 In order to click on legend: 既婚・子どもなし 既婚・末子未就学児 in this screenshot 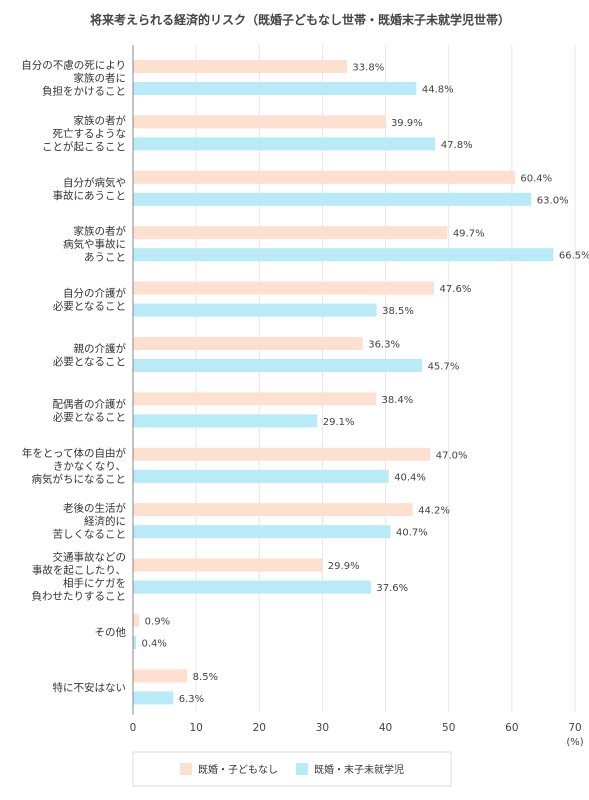, I will do `click(292, 769)`.